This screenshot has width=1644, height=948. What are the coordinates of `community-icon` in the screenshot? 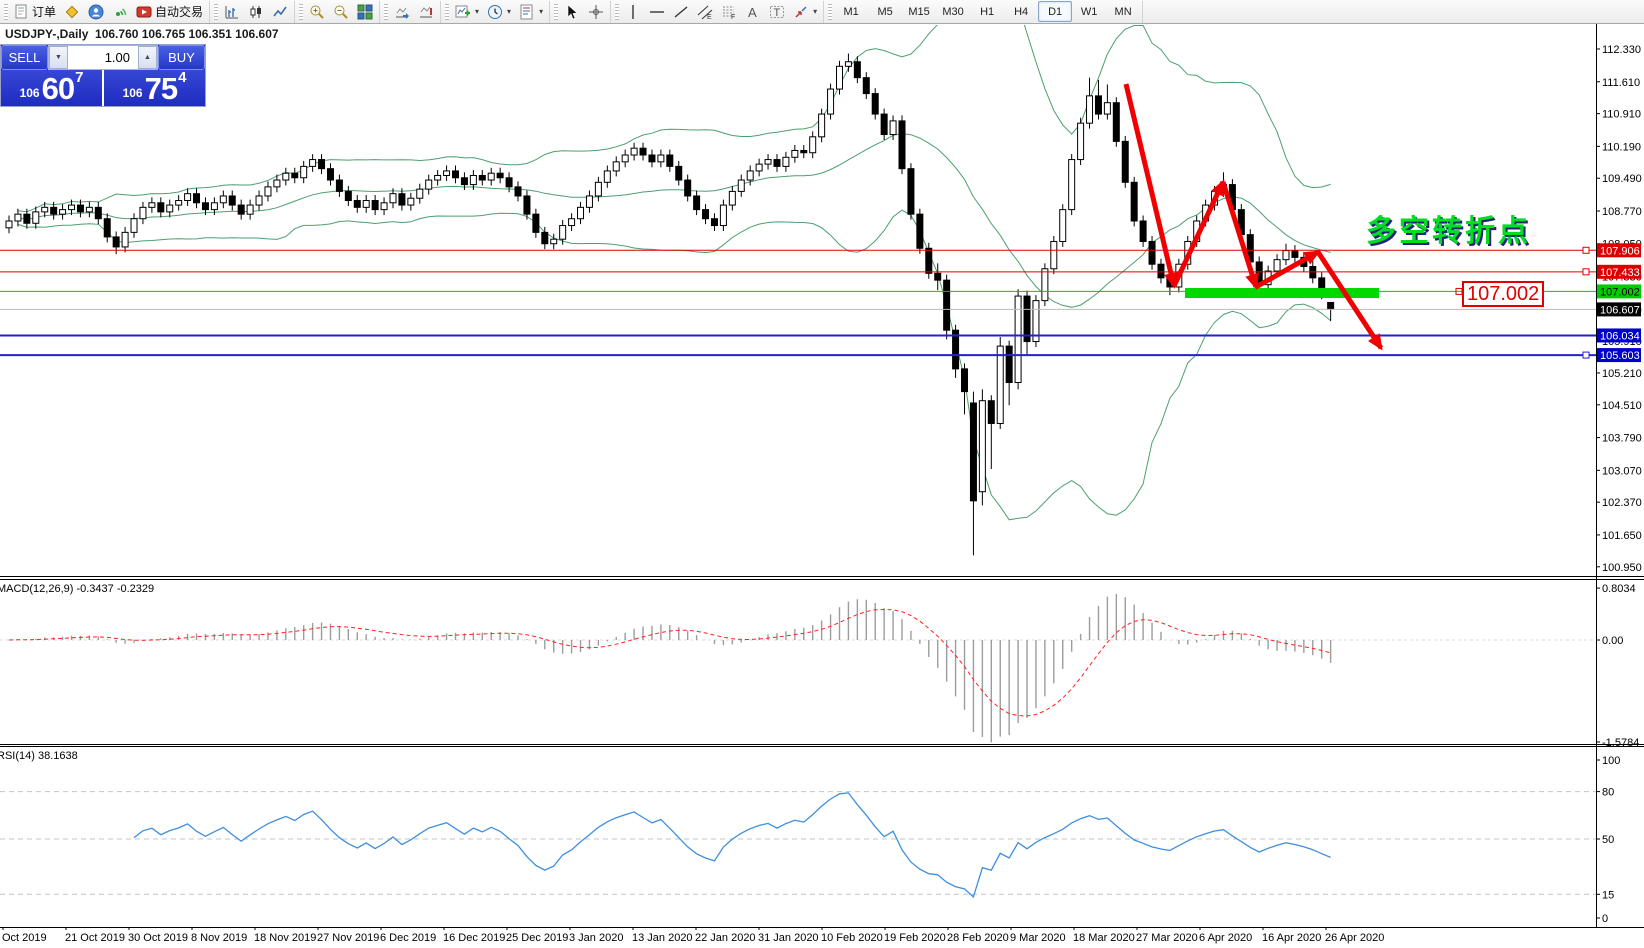 It's located at (96, 12).